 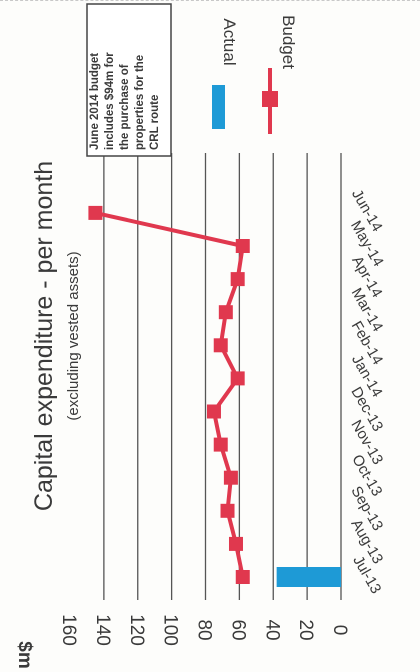 I want to click on y-tick-labels: 160 140 120 100 80 60 40 20 0, so click(x=204, y=630).